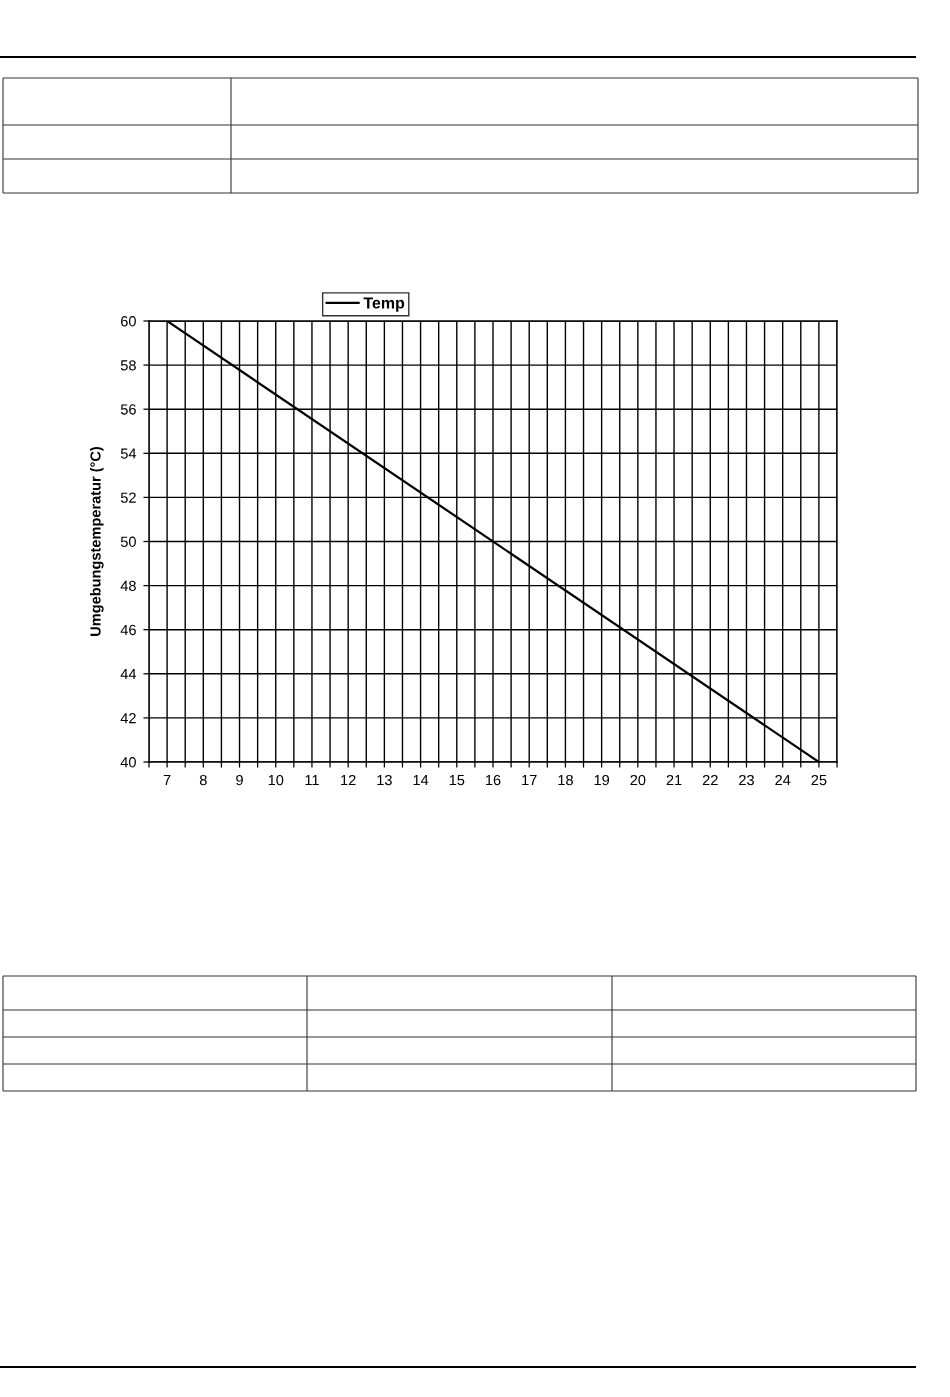 This screenshot has width=950, height=1397. What do you see at coordinates (746, 780) in the screenshot?
I see `x-tick-label: 23` at bounding box center [746, 780].